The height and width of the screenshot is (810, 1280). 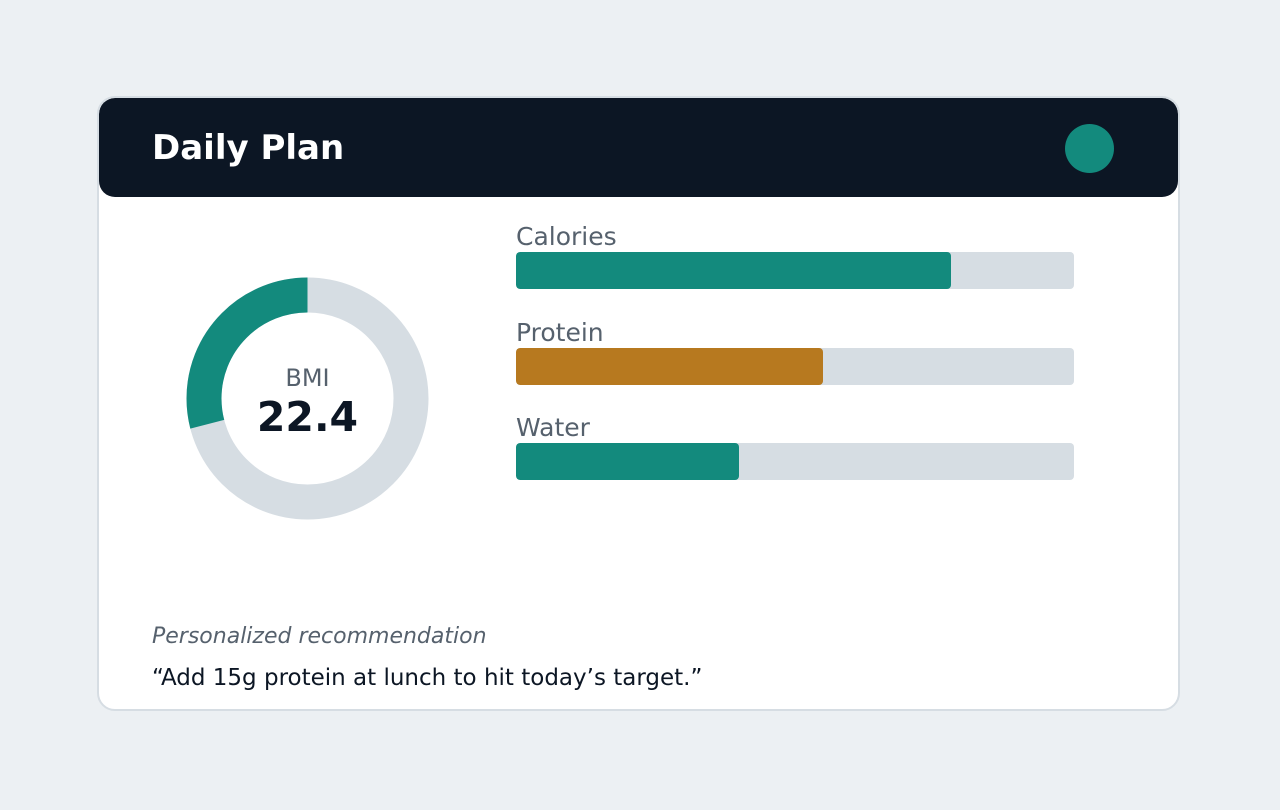 I want to click on bmi-value: 22.4, so click(x=307, y=417).